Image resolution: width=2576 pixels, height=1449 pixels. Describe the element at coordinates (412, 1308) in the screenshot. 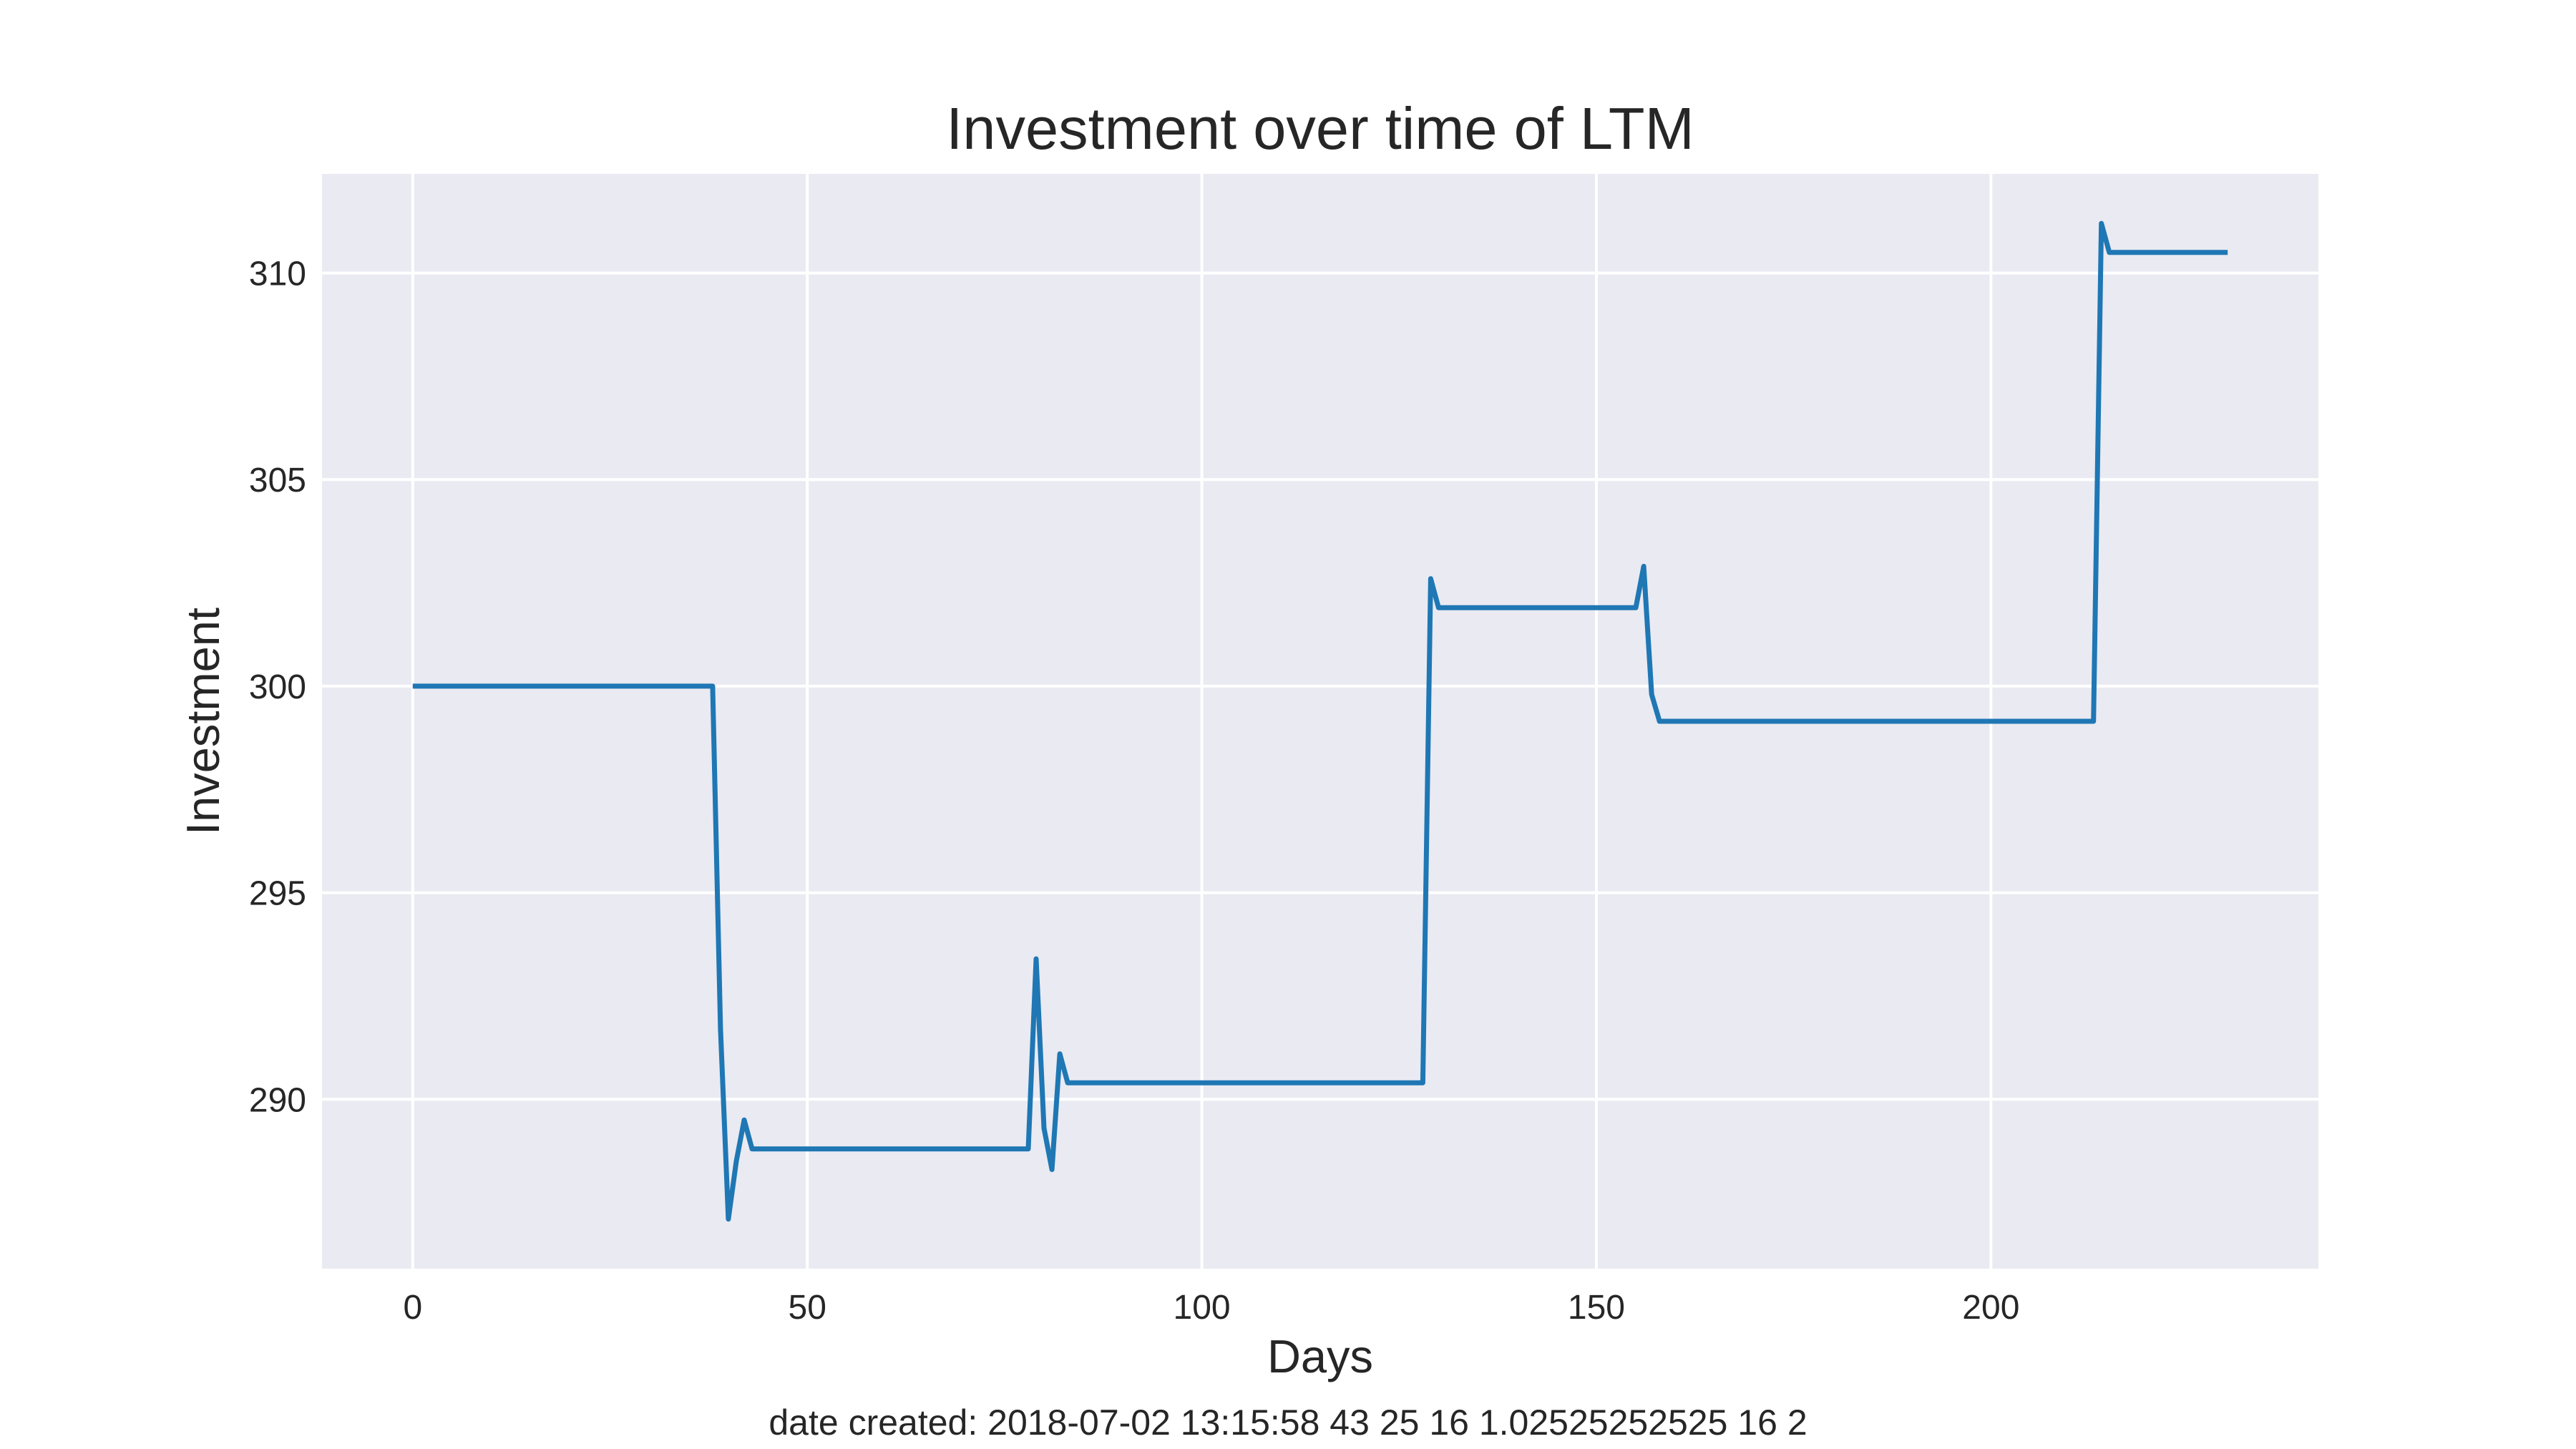

I see `x-tick-label: 0` at that location.